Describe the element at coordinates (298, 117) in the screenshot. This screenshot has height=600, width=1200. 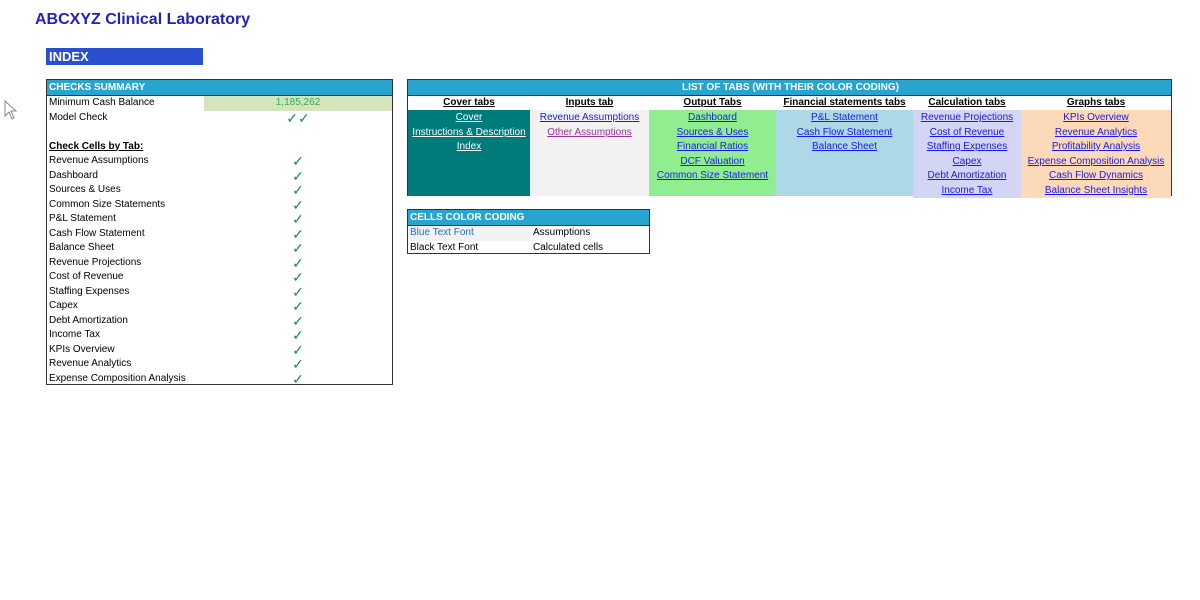
I see `model-check-icon: ✓✓` at that location.